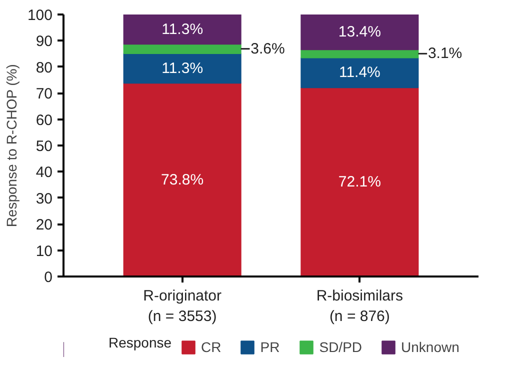  I want to click on y-tick-label: 10, so click(44, 251).